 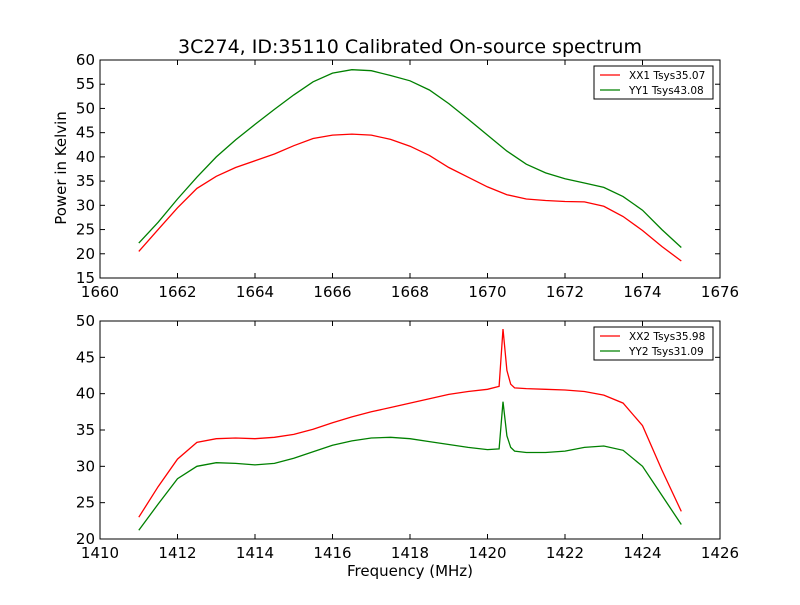 What do you see at coordinates (61, 168) in the screenshot?
I see `y-axis-label-top: Power in Kelvin` at bounding box center [61, 168].